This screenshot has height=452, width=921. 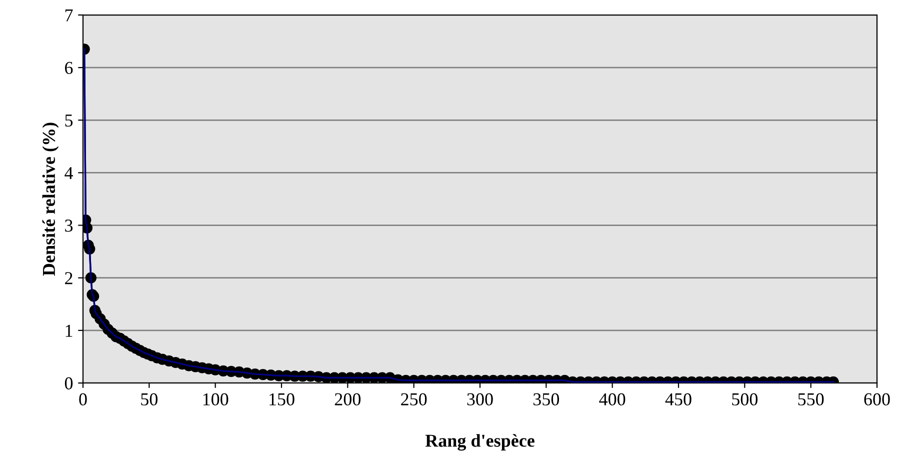 I want to click on y-tick-label: 1, so click(x=69, y=330).